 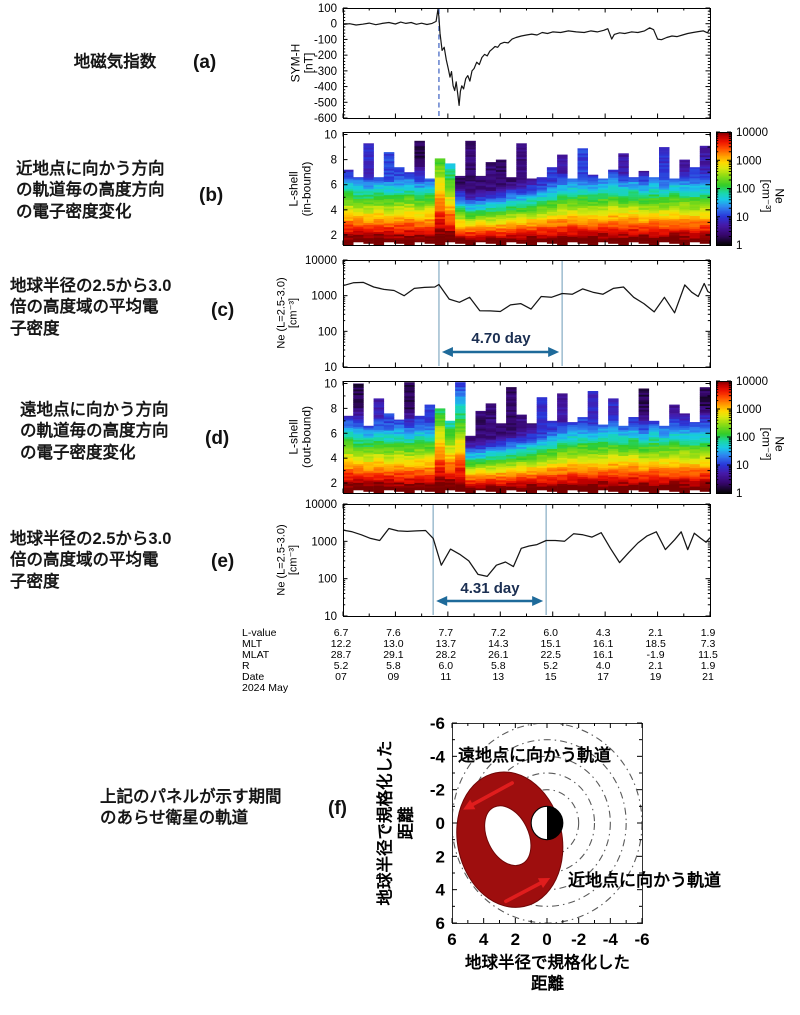 What do you see at coordinates (302, 63) in the screenshot?
I see `panel-a-ylabel: SYM-H [nT]` at bounding box center [302, 63].